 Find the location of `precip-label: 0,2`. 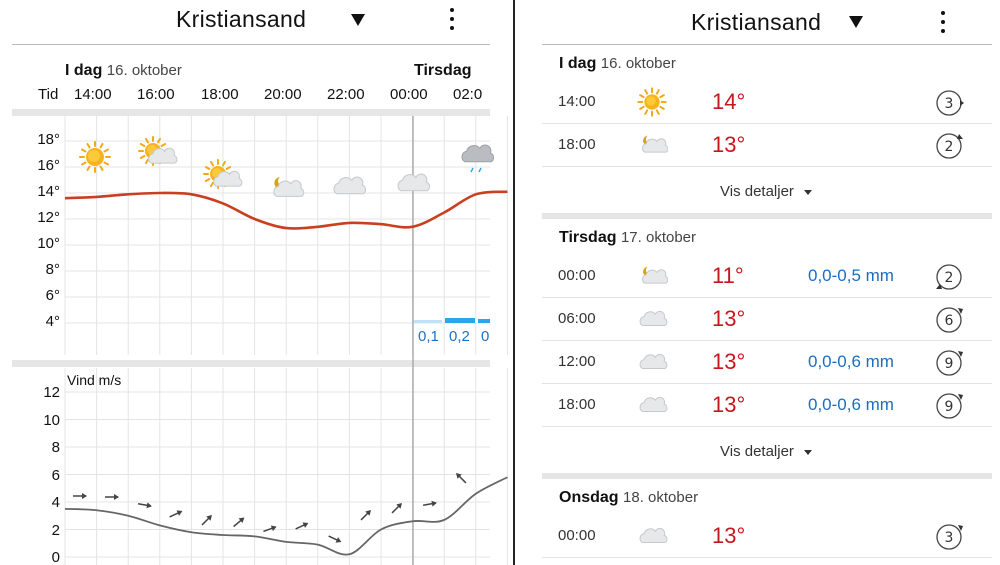

precip-label: 0,2 is located at coordinates (459, 336).